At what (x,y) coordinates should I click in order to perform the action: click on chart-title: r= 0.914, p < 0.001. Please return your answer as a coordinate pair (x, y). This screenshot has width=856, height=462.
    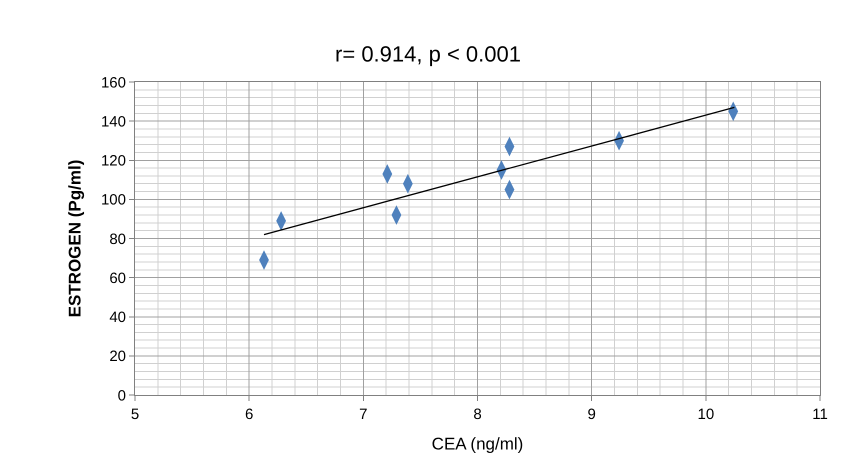
    Looking at the image, I should click on (428, 54).